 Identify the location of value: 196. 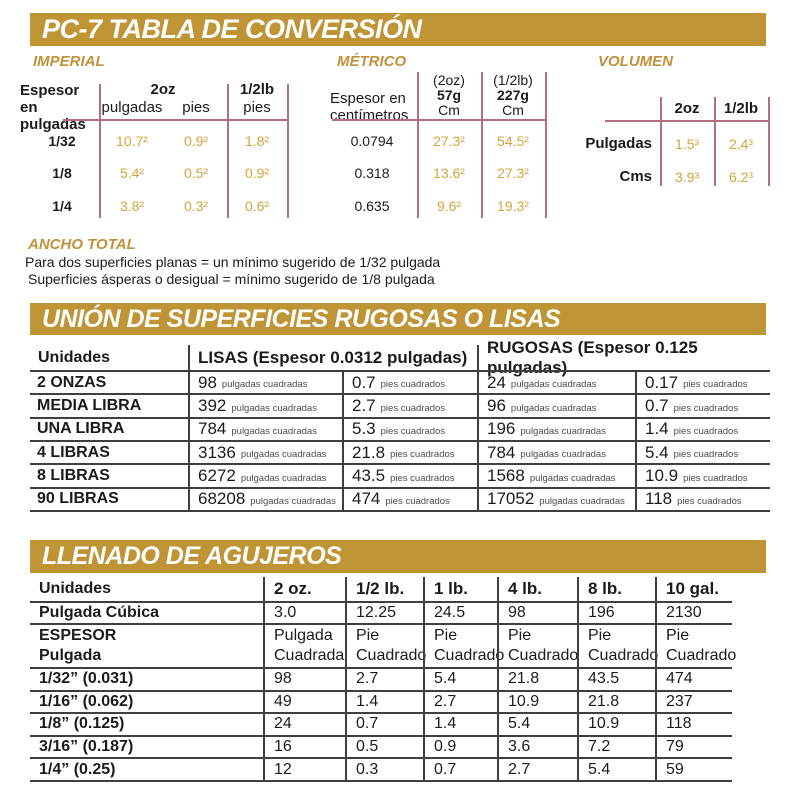
(501, 429).